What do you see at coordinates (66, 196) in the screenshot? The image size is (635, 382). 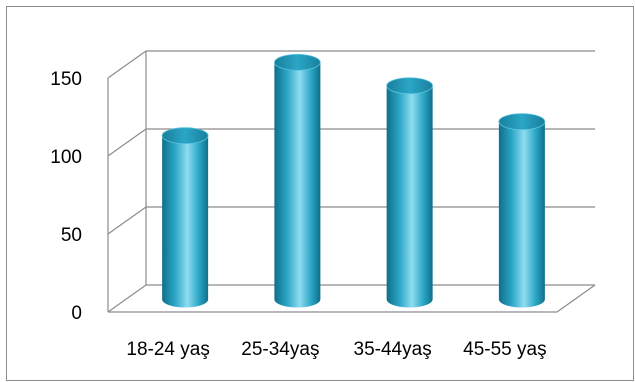 I see `y-axis-tick-labels: 0 50 100 150` at bounding box center [66, 196].